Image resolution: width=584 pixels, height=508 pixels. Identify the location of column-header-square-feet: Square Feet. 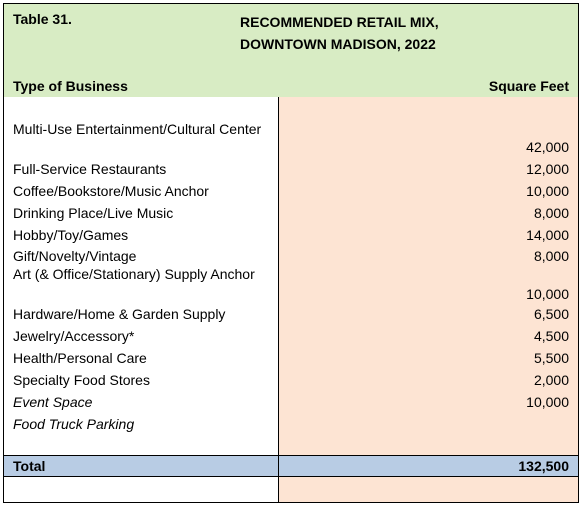
(528, 86).